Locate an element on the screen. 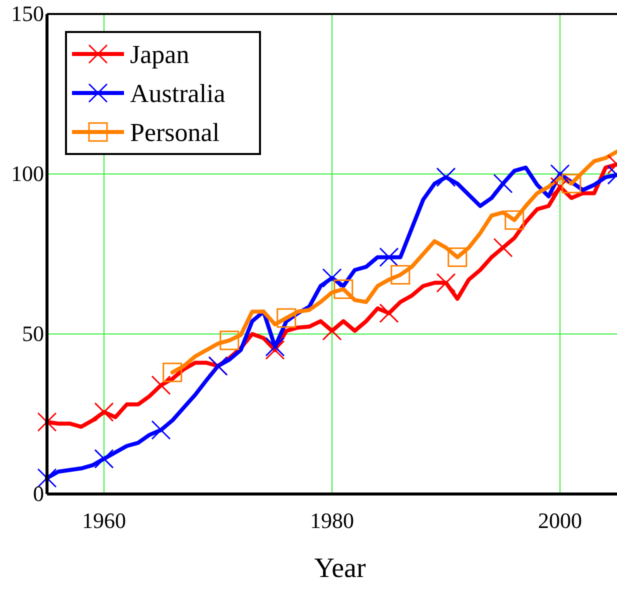 Image resolution: width=617 pixels, height=589 pixels. legend-label: Personal is located at coordinates (175, 132).